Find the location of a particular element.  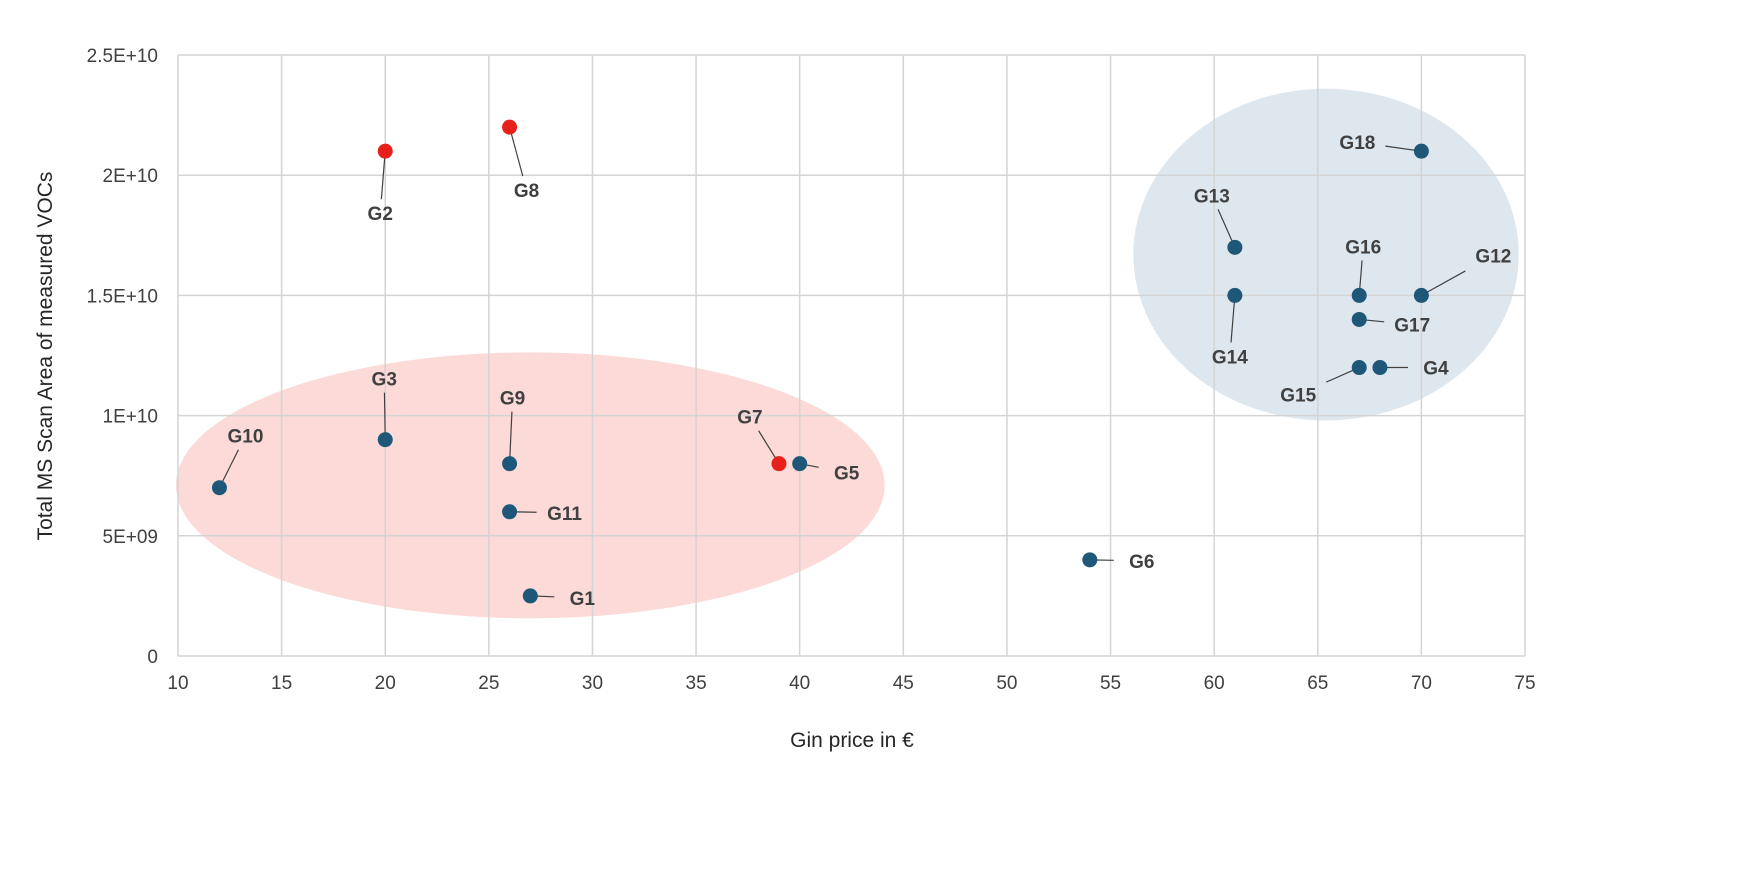

x-tick-label: 40 is located at coordinates (799, 683).